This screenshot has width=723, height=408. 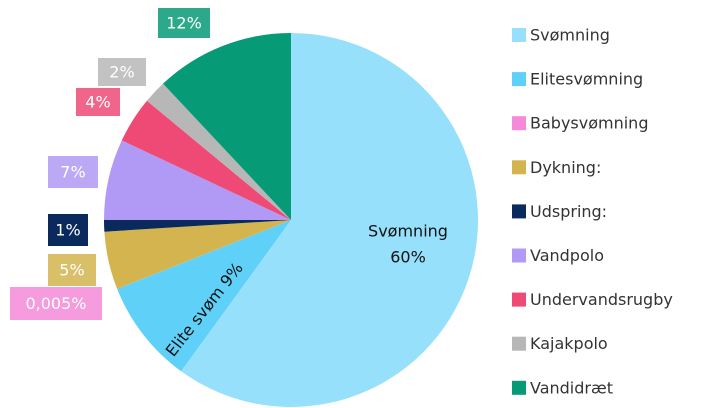 What do you see at coordinates (408, 231) in the screenshot?
I see `slice-name: Svømning` at bounding box center [408, 231].